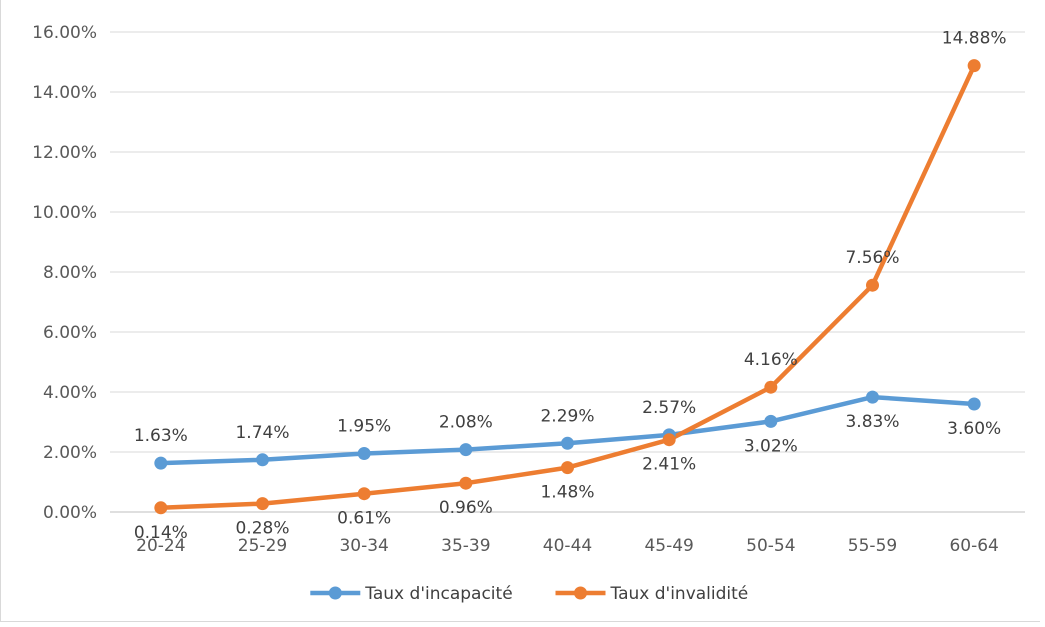 This screenshot has width=1045, height=627. Describe the element at coordinates (669, 408) in the screenshot. I see `data-label: 2.57%` at that location.